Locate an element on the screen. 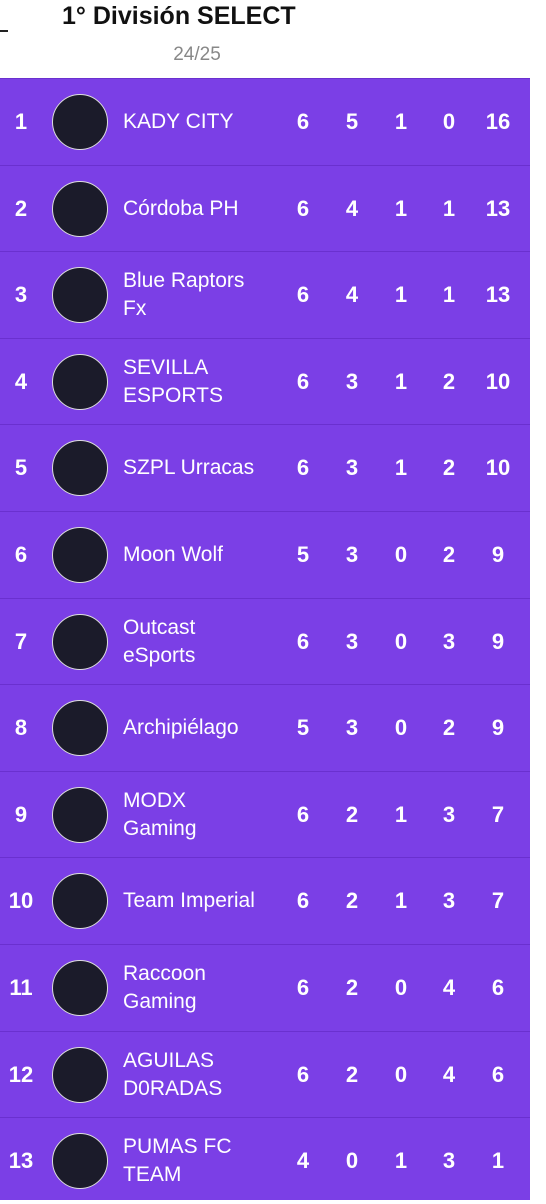  table-row: 12 AGUILAS D0RADAS 6 2 0 4 6 is located at coordinates (265, 1074).